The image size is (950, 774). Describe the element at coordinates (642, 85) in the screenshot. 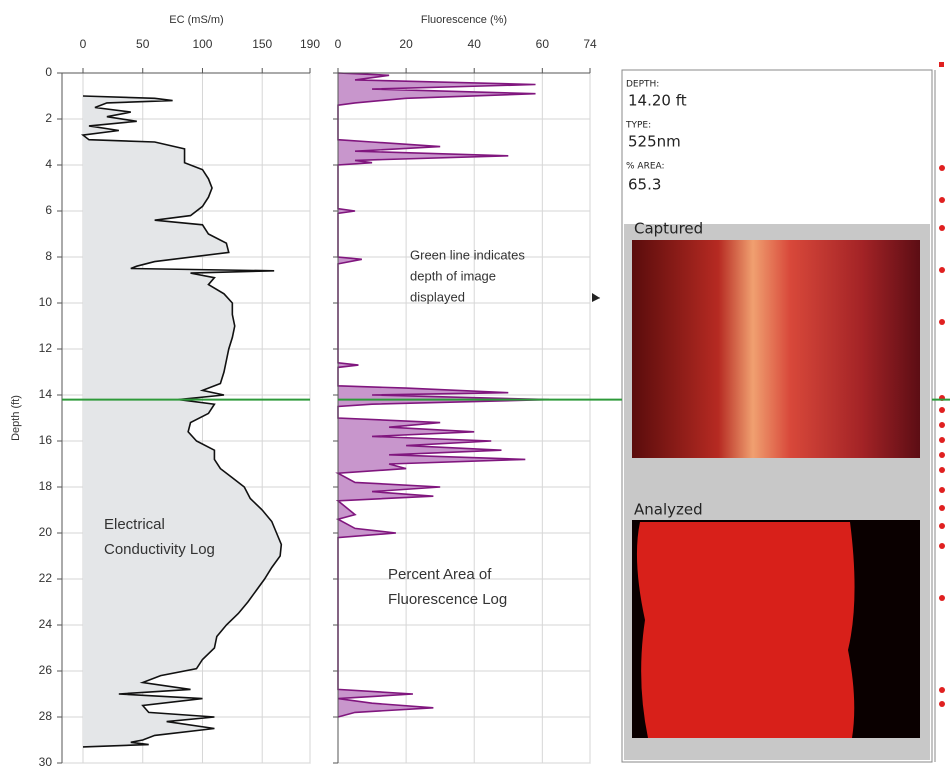

I see `depth-label: DEPTH:` at that location.